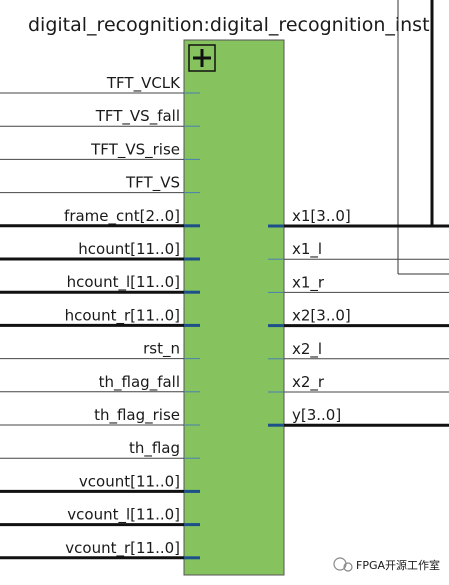  I want to click on input-port-label: TFT_VS, so click(152, 183).